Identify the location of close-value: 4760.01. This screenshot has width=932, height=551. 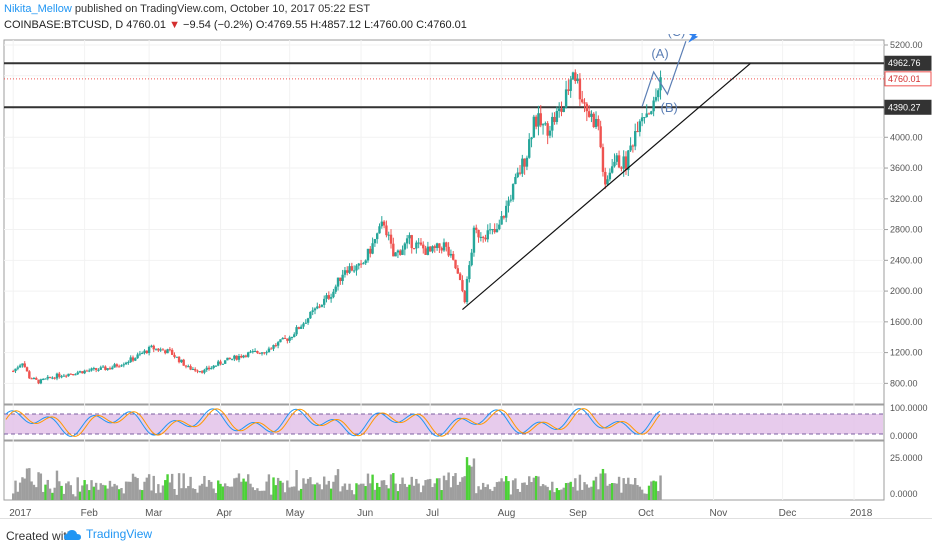
(447, 25).